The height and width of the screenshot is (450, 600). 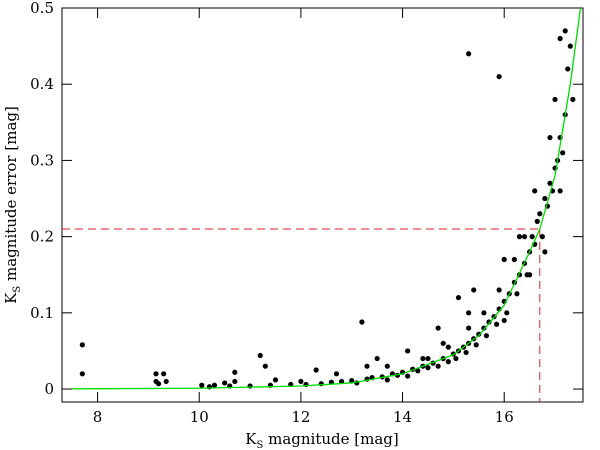 What do you see at coordinates (300, 417) in the screenshot?
I see `x-tick-label: 12` at bounding box center [300, 417].